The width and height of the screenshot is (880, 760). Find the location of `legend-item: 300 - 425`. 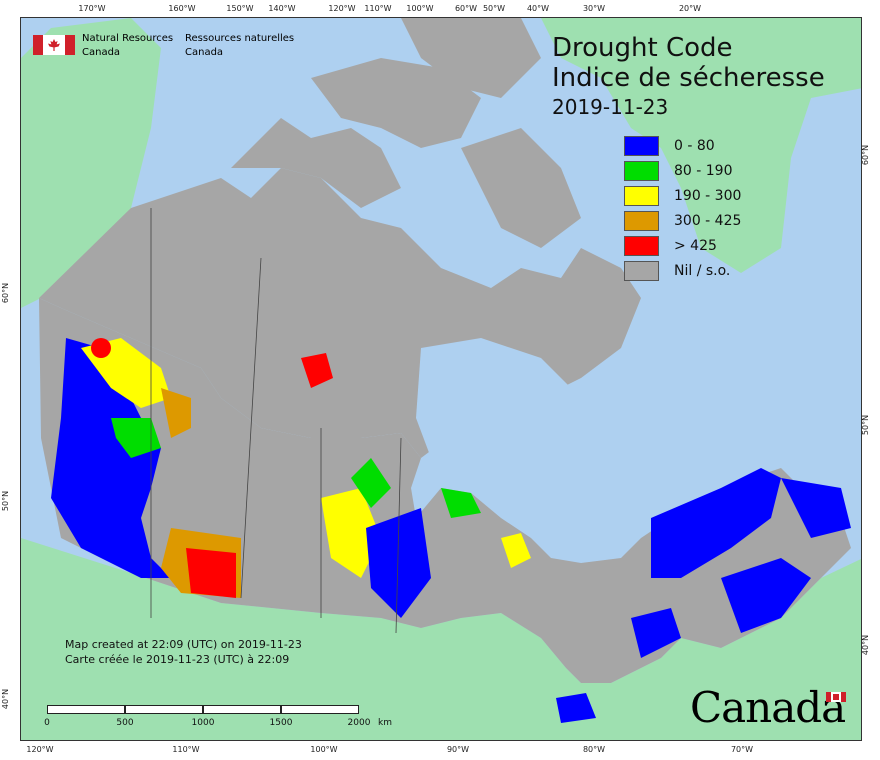

legend-item: 300 - 425 is located at coordinates (682, 220).